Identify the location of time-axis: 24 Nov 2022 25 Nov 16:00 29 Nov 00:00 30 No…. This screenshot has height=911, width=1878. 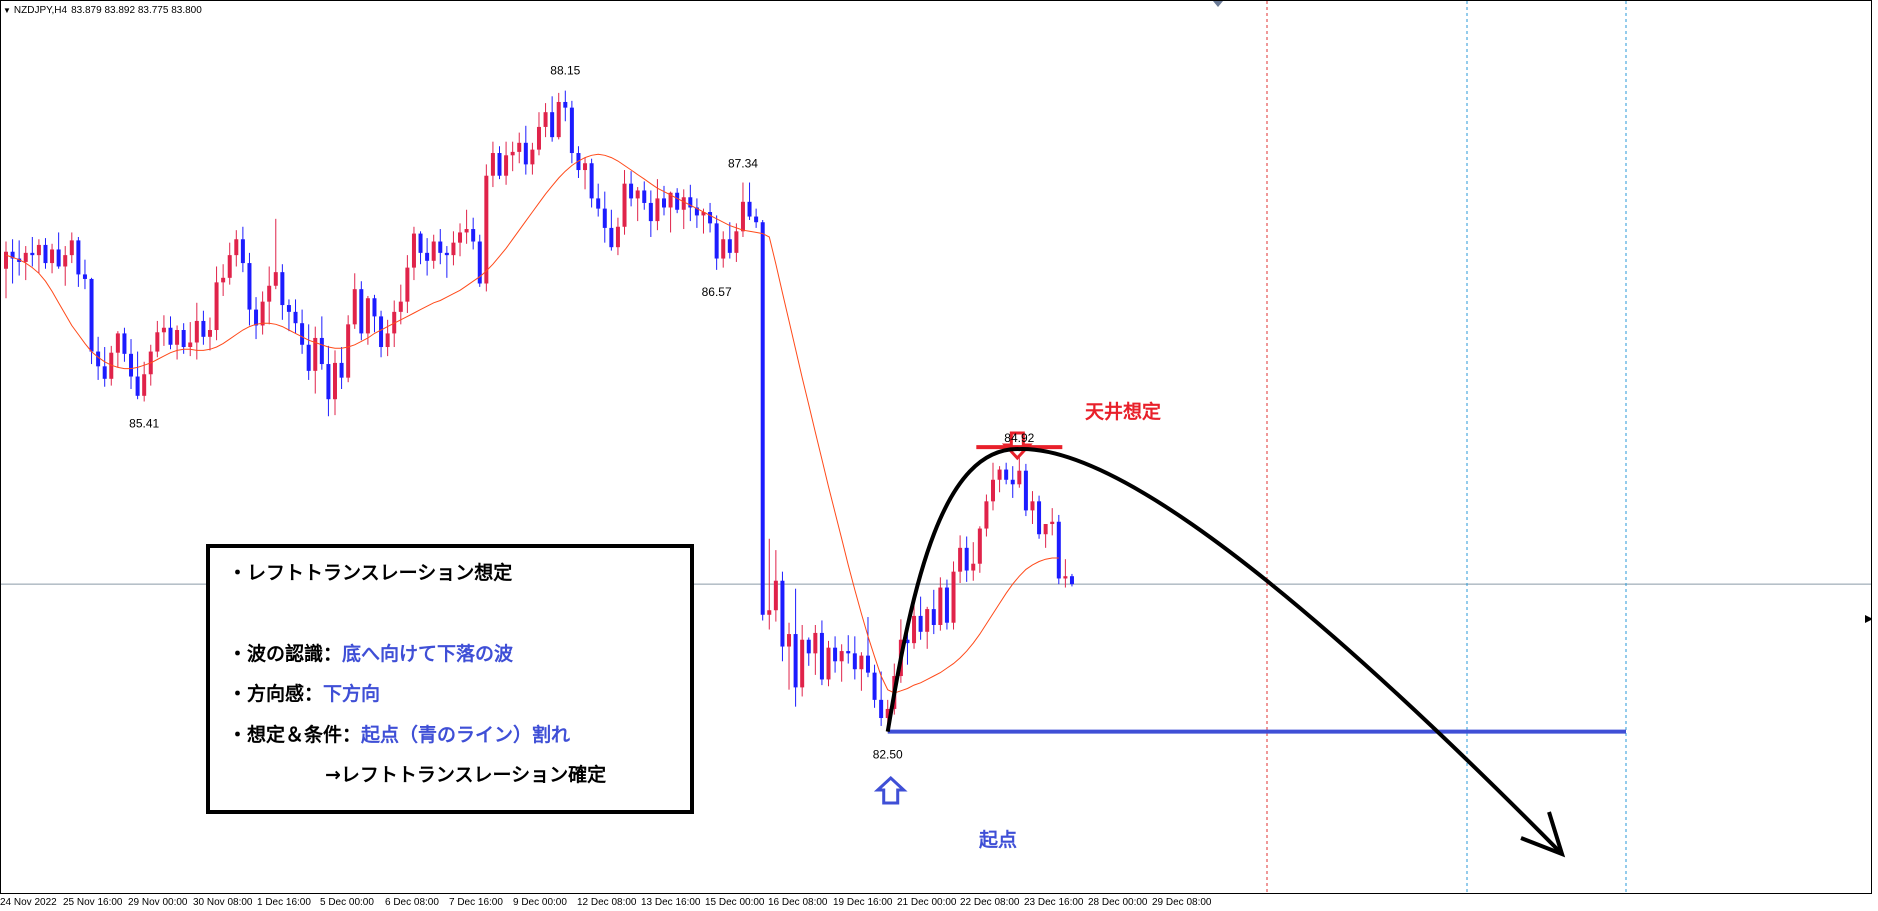
(936, 903).